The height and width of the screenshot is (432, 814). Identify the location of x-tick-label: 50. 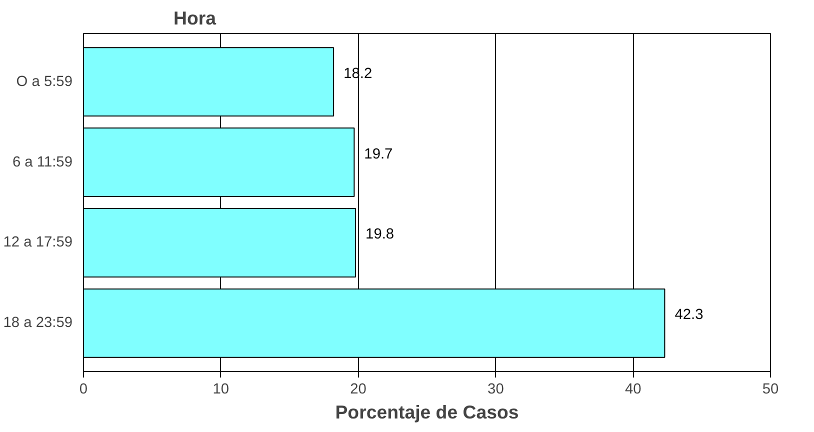
(770, 390).